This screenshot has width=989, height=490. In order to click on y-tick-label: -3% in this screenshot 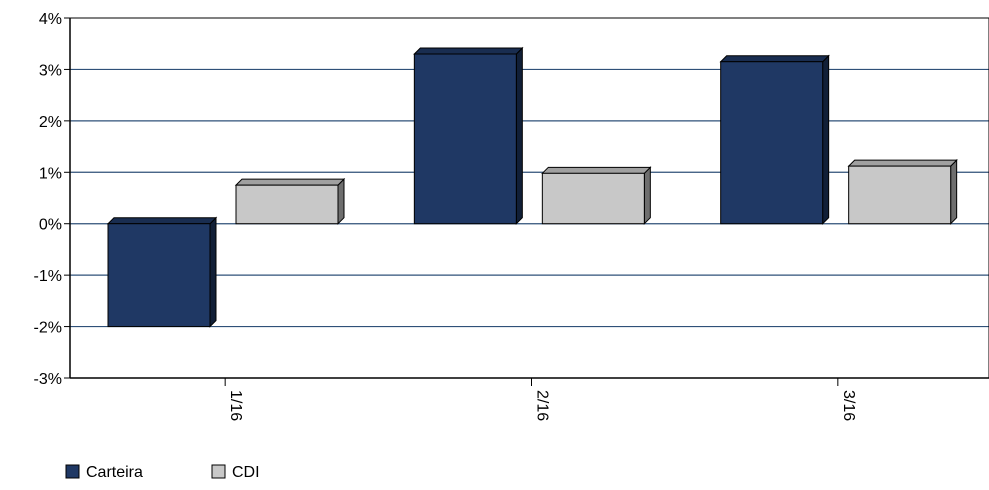, I will do `click(48, 379)`.